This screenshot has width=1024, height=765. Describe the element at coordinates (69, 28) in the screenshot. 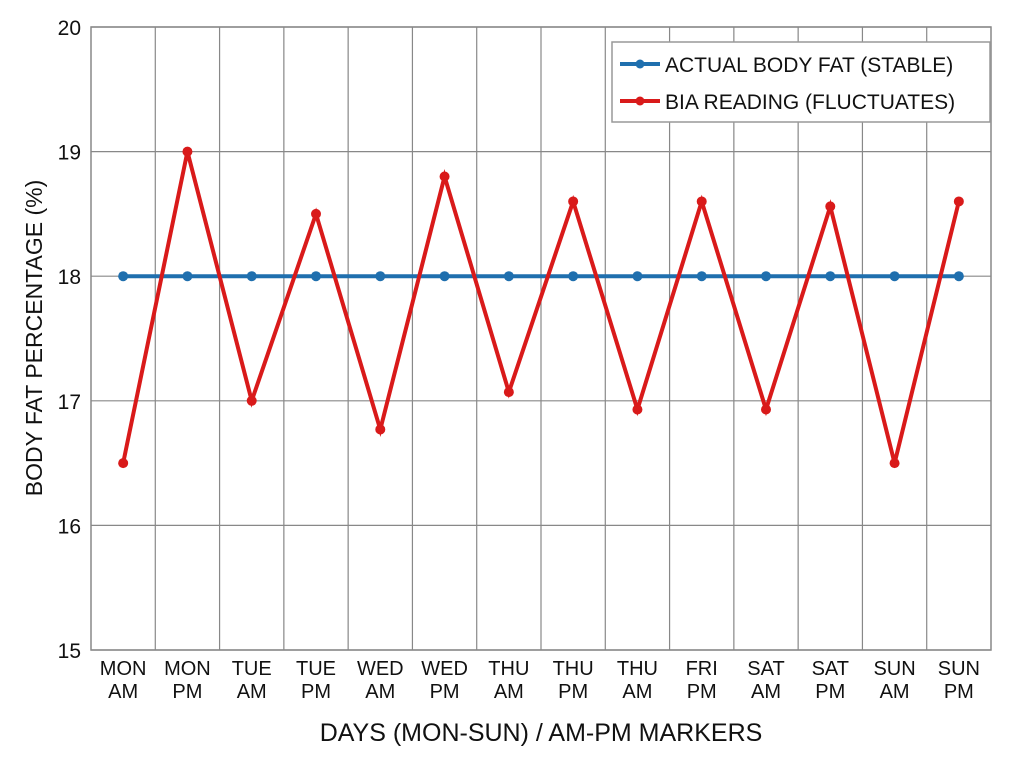

I see `y-tick-label: 20` at that location.